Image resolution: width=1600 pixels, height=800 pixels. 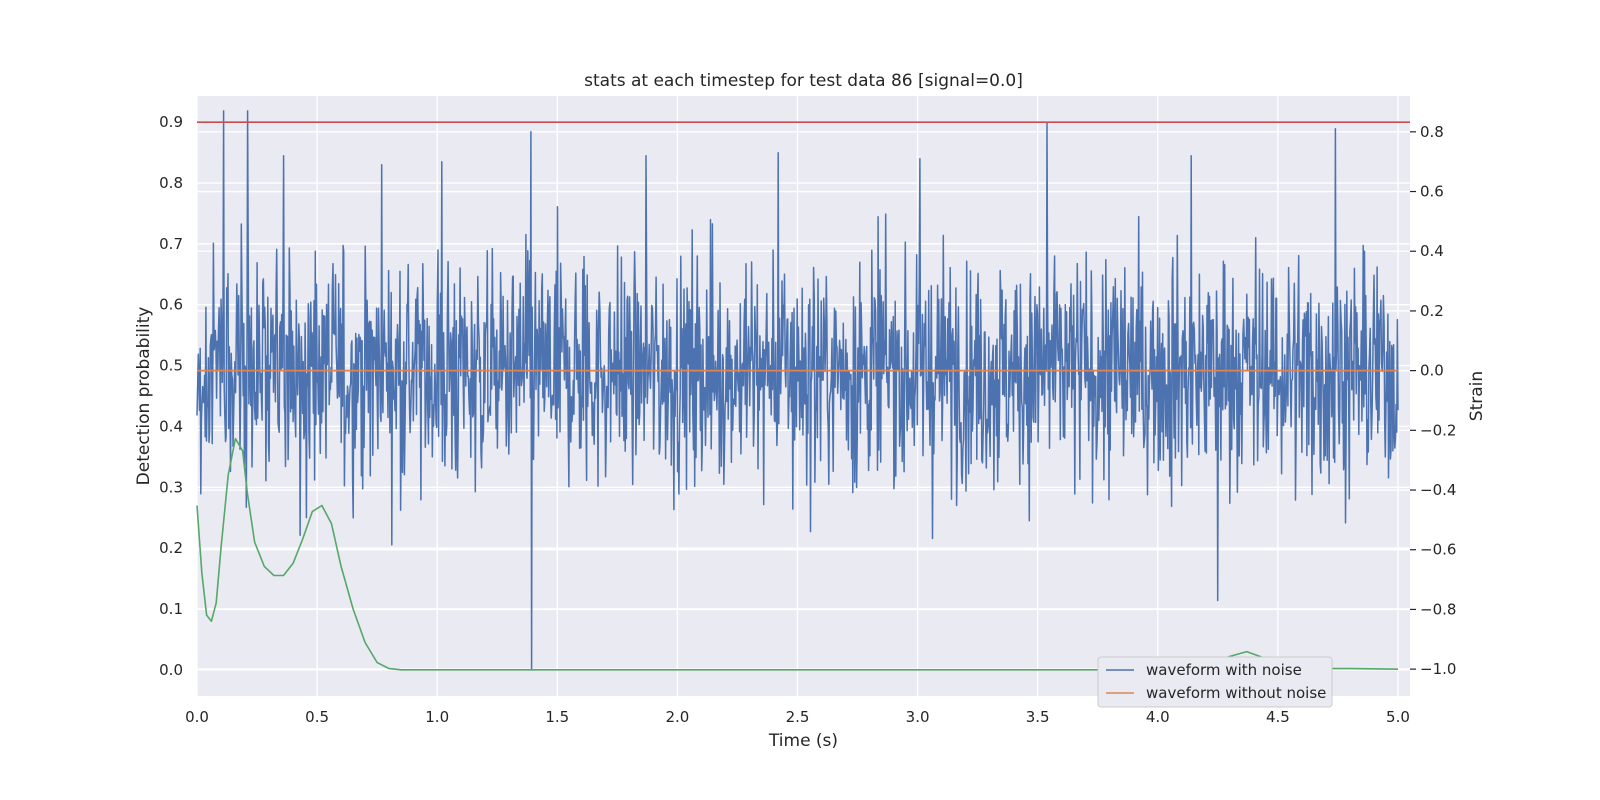 I want to click on y-tick-label: 0.0, so click(x=171, y=670).